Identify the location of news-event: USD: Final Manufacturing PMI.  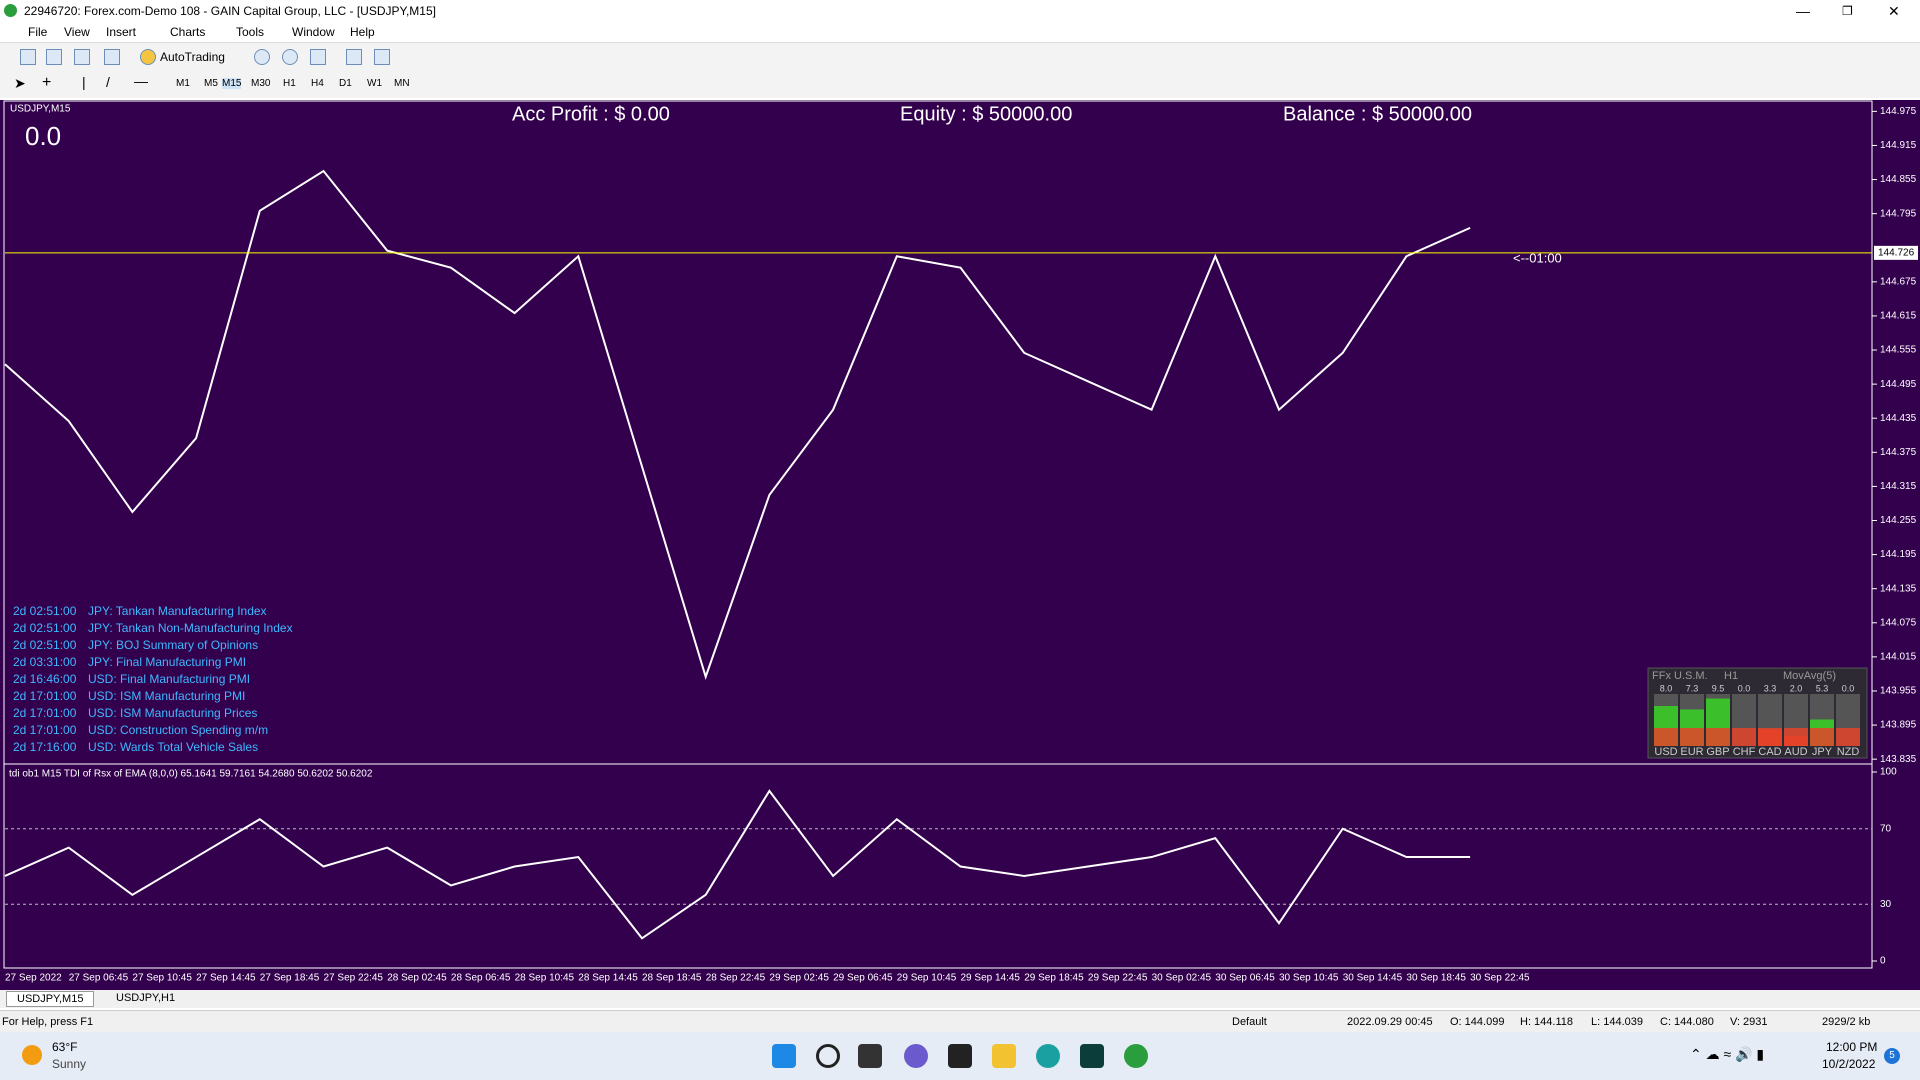
(169, 679).